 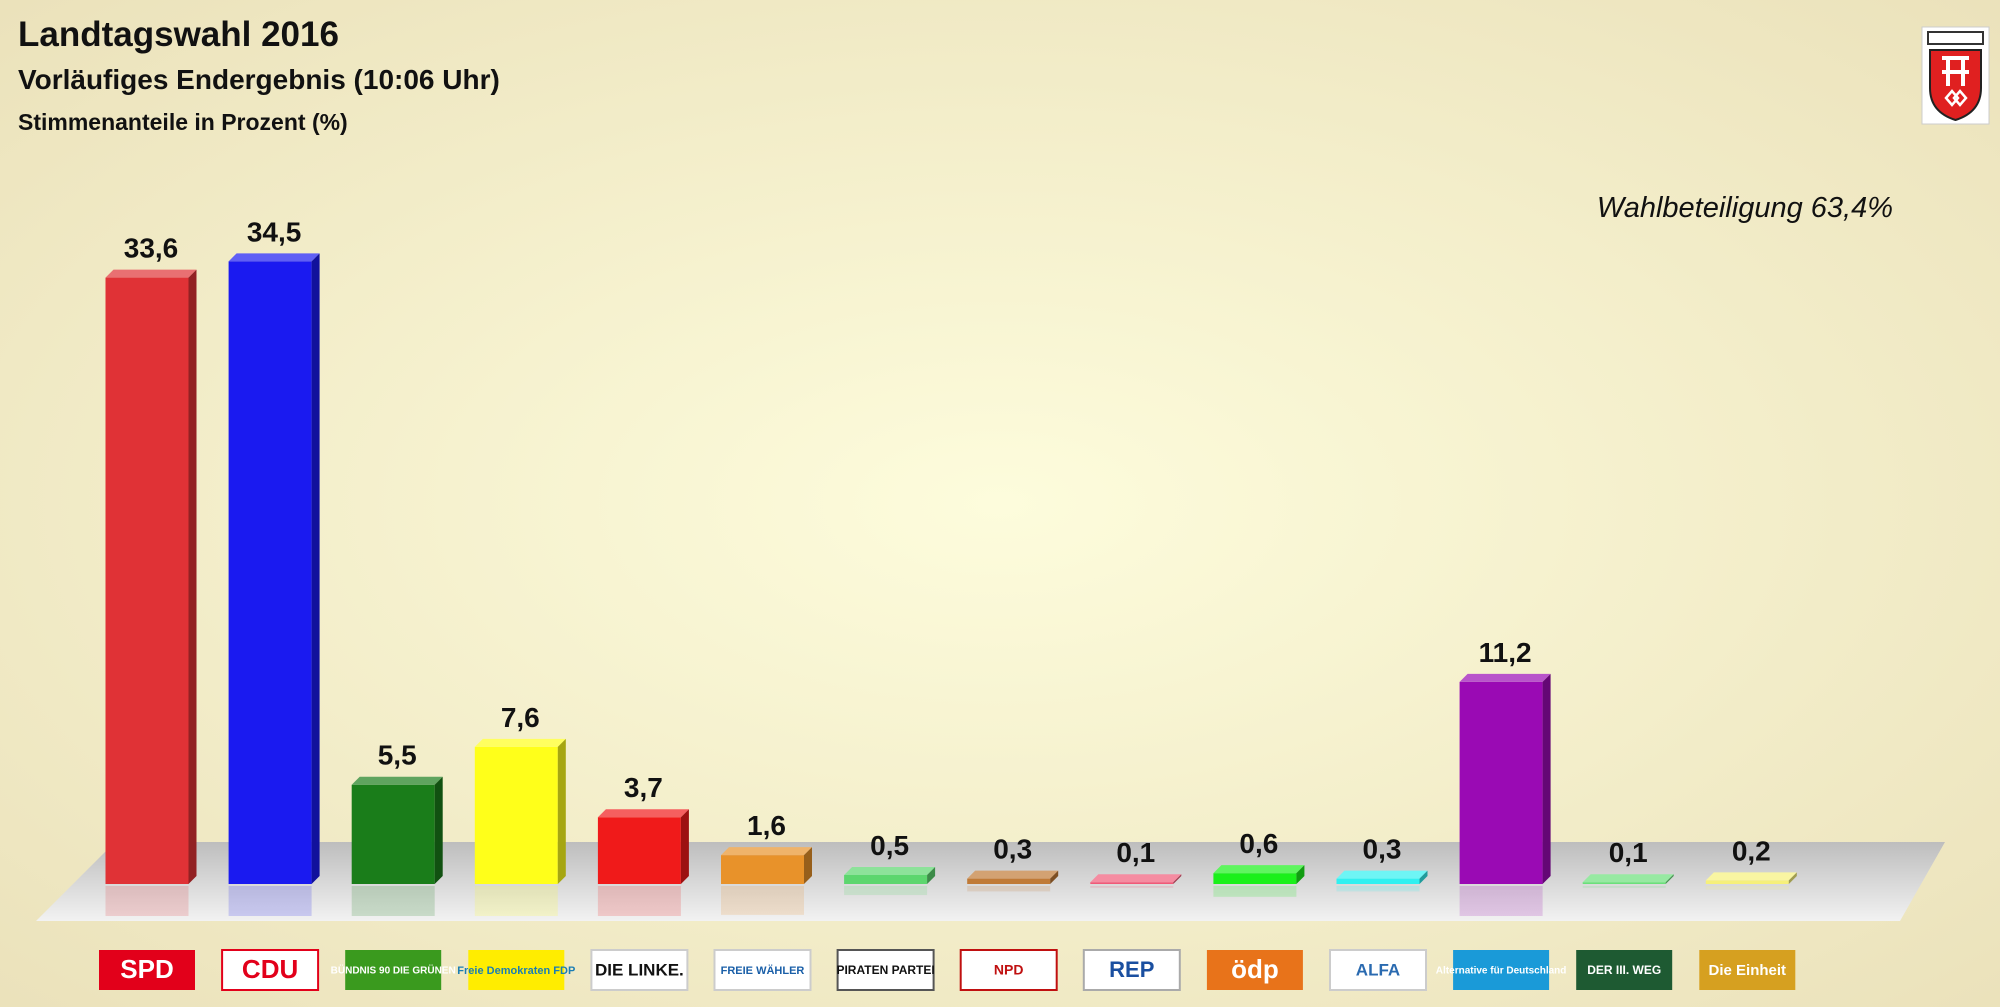 I want to click on x-tick-label: NPD, so click(x=1009, y=970).